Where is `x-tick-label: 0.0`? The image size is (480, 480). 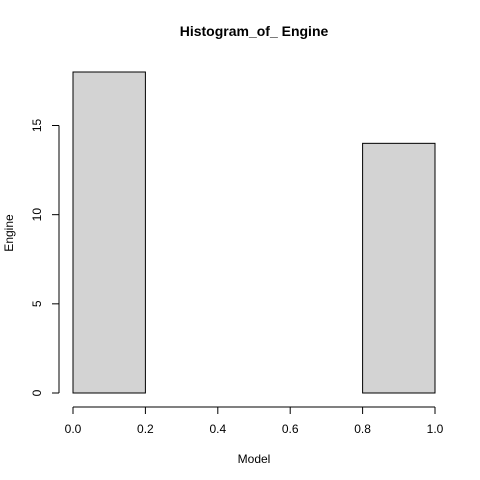 x-tick-label: 0.0 is located at coordinates (73, 429).